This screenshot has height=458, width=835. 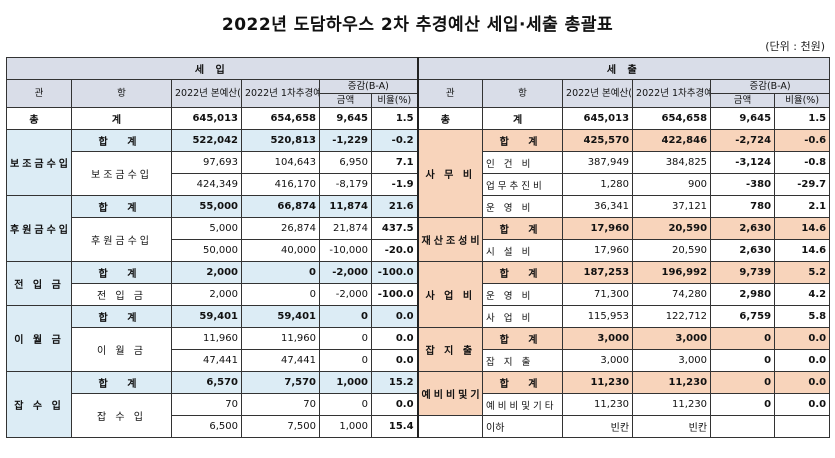 I want to click on expense-hang: 인 건 비, so click(x=523, y=162).